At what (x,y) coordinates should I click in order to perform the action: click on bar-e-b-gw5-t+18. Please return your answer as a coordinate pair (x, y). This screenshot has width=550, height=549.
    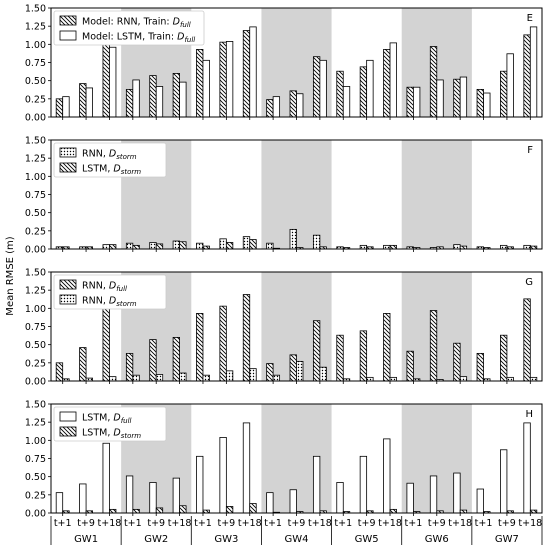
    Looking at the image, I should click on (393, 80).